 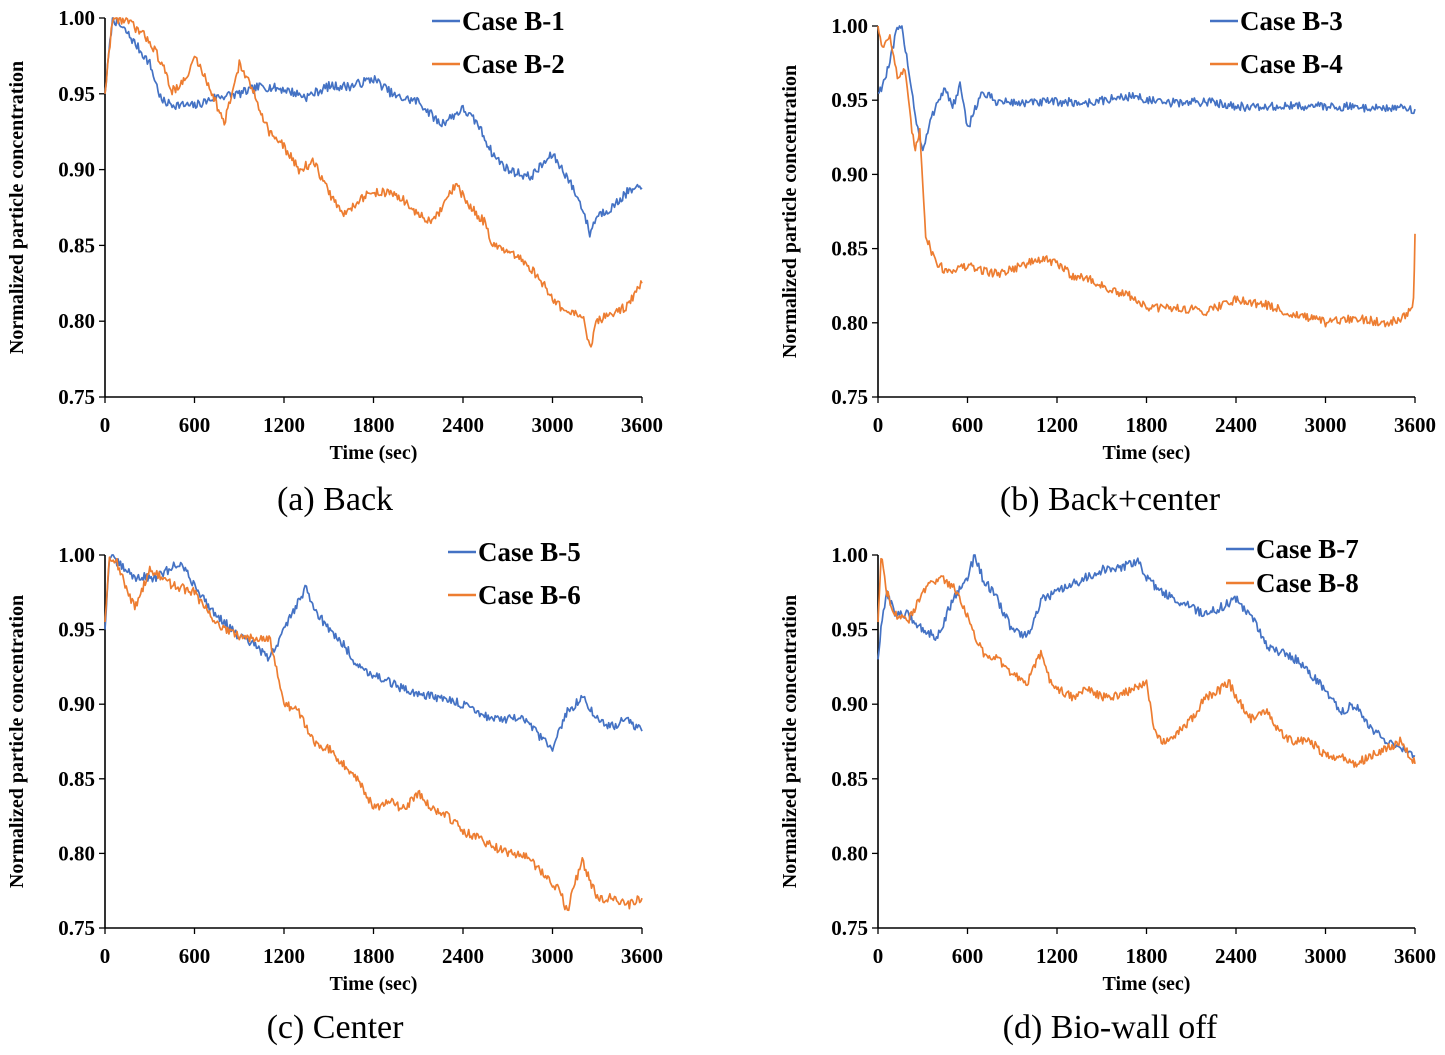 What do you see at coordinates (513, 64) in the screenshot?
I see `legend-label: Case B-2` at bounding box center [513, 64].